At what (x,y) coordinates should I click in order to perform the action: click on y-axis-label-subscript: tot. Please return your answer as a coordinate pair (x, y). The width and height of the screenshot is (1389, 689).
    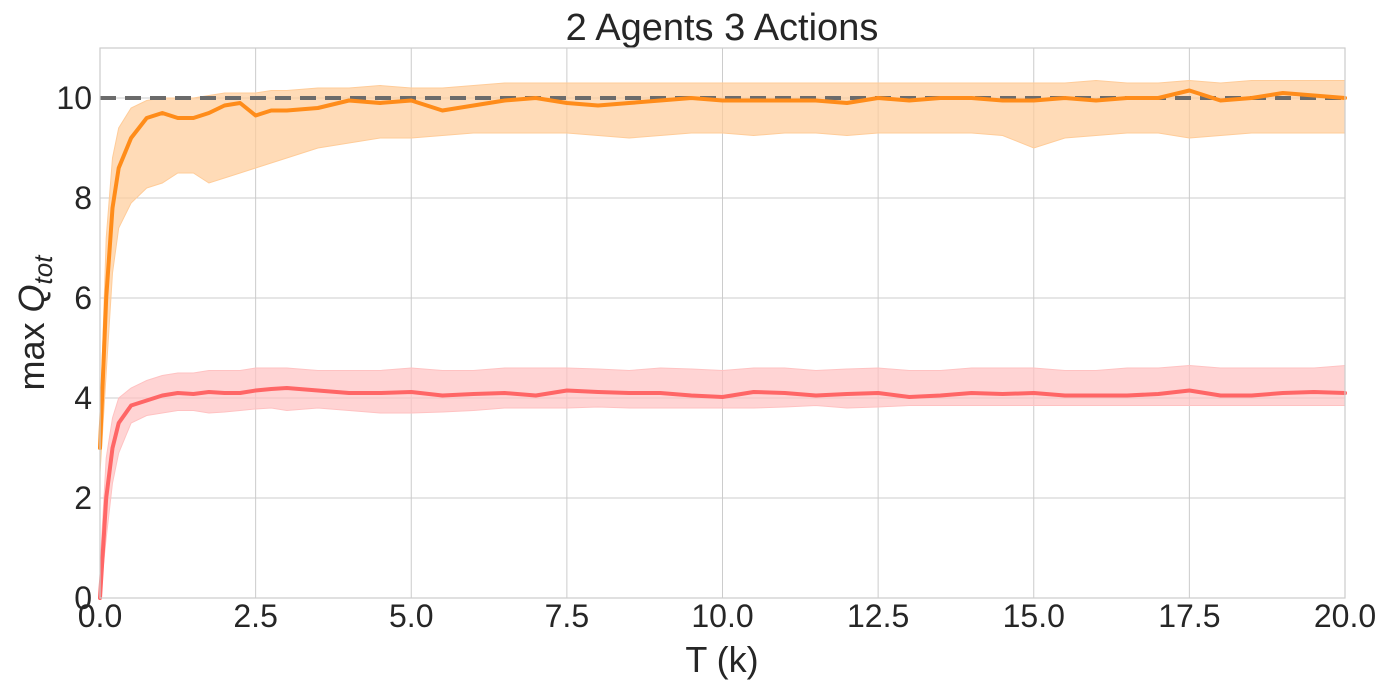
    Looking at the image, I should click on (43, 269).